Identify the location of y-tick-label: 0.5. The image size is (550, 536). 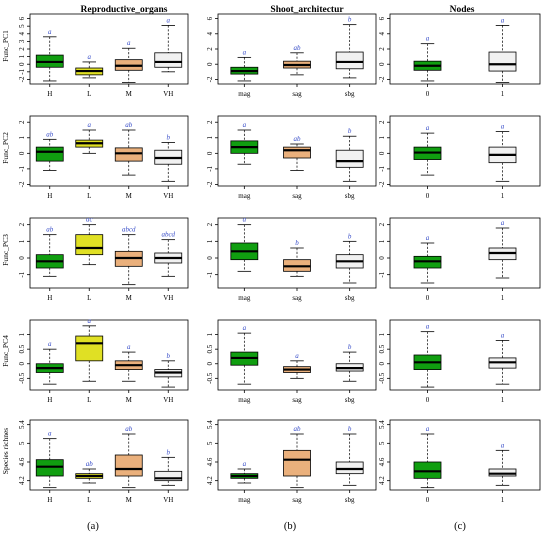
(382, 348).